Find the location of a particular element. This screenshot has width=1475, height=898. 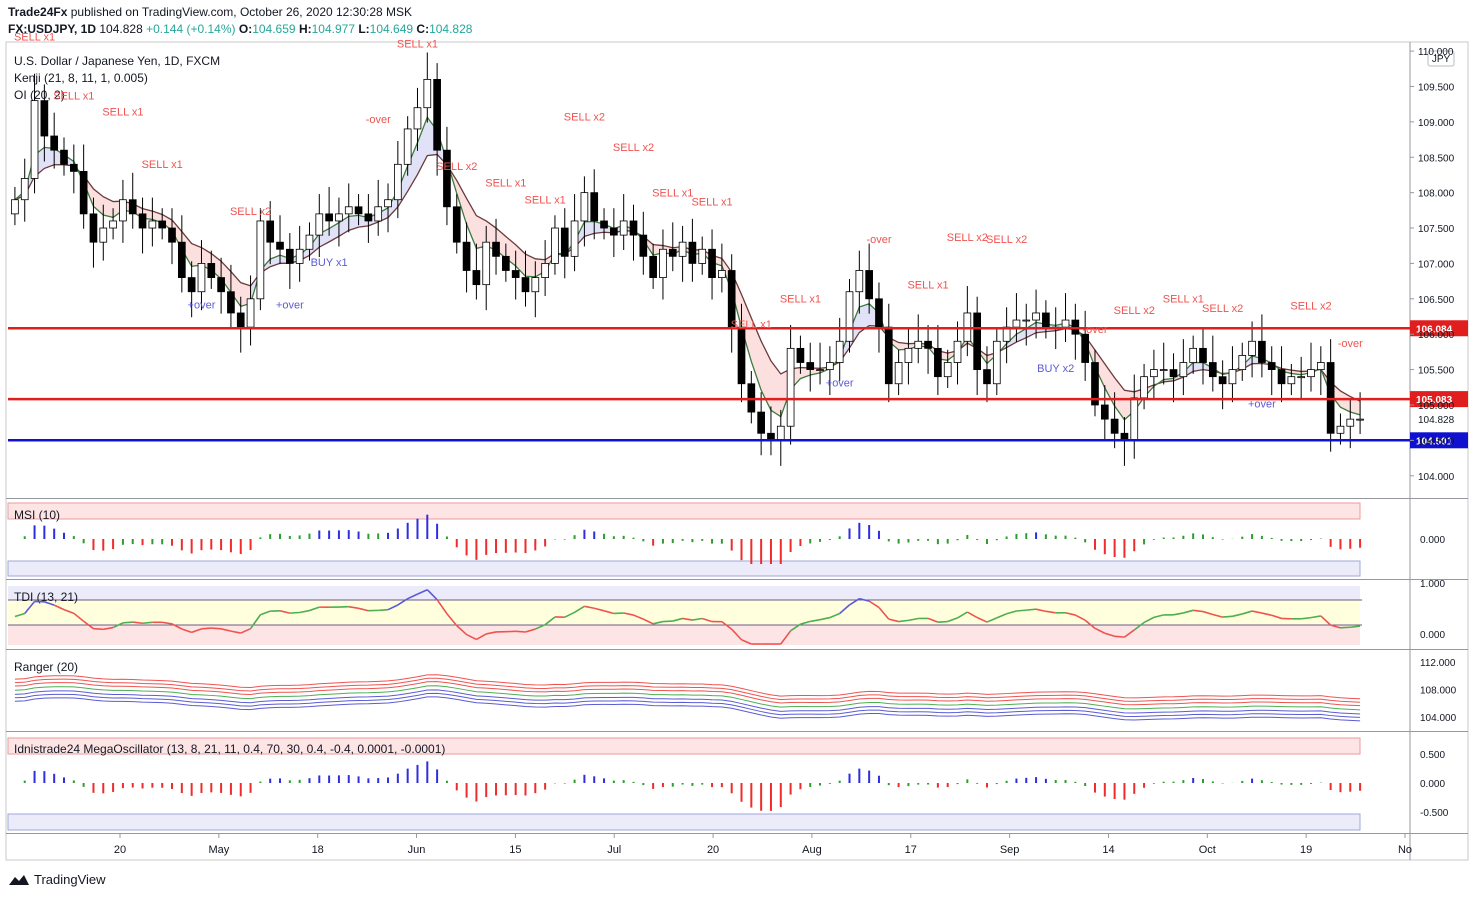

price-tick-label: 107.500 is located at coordinates (1436, 229).